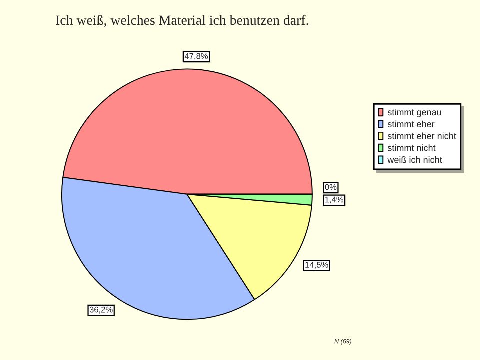 The image size is (480, 360). What do you see at coordinates (411, 124) in the screenshot?
I see `legend-label: stimmt eher` at bounding box center [411, 124].